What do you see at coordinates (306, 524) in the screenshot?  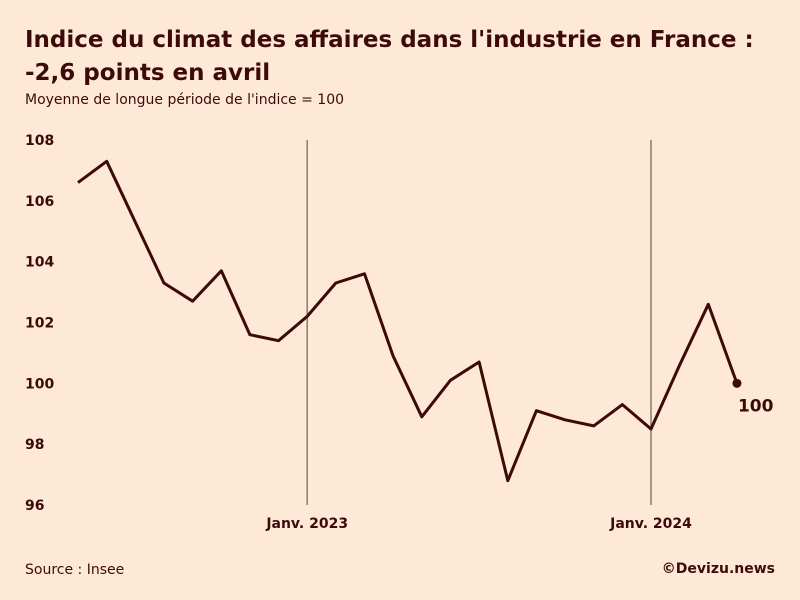 I see `x-tick-label: Janv. 2023` at bounding box center [306, 524].